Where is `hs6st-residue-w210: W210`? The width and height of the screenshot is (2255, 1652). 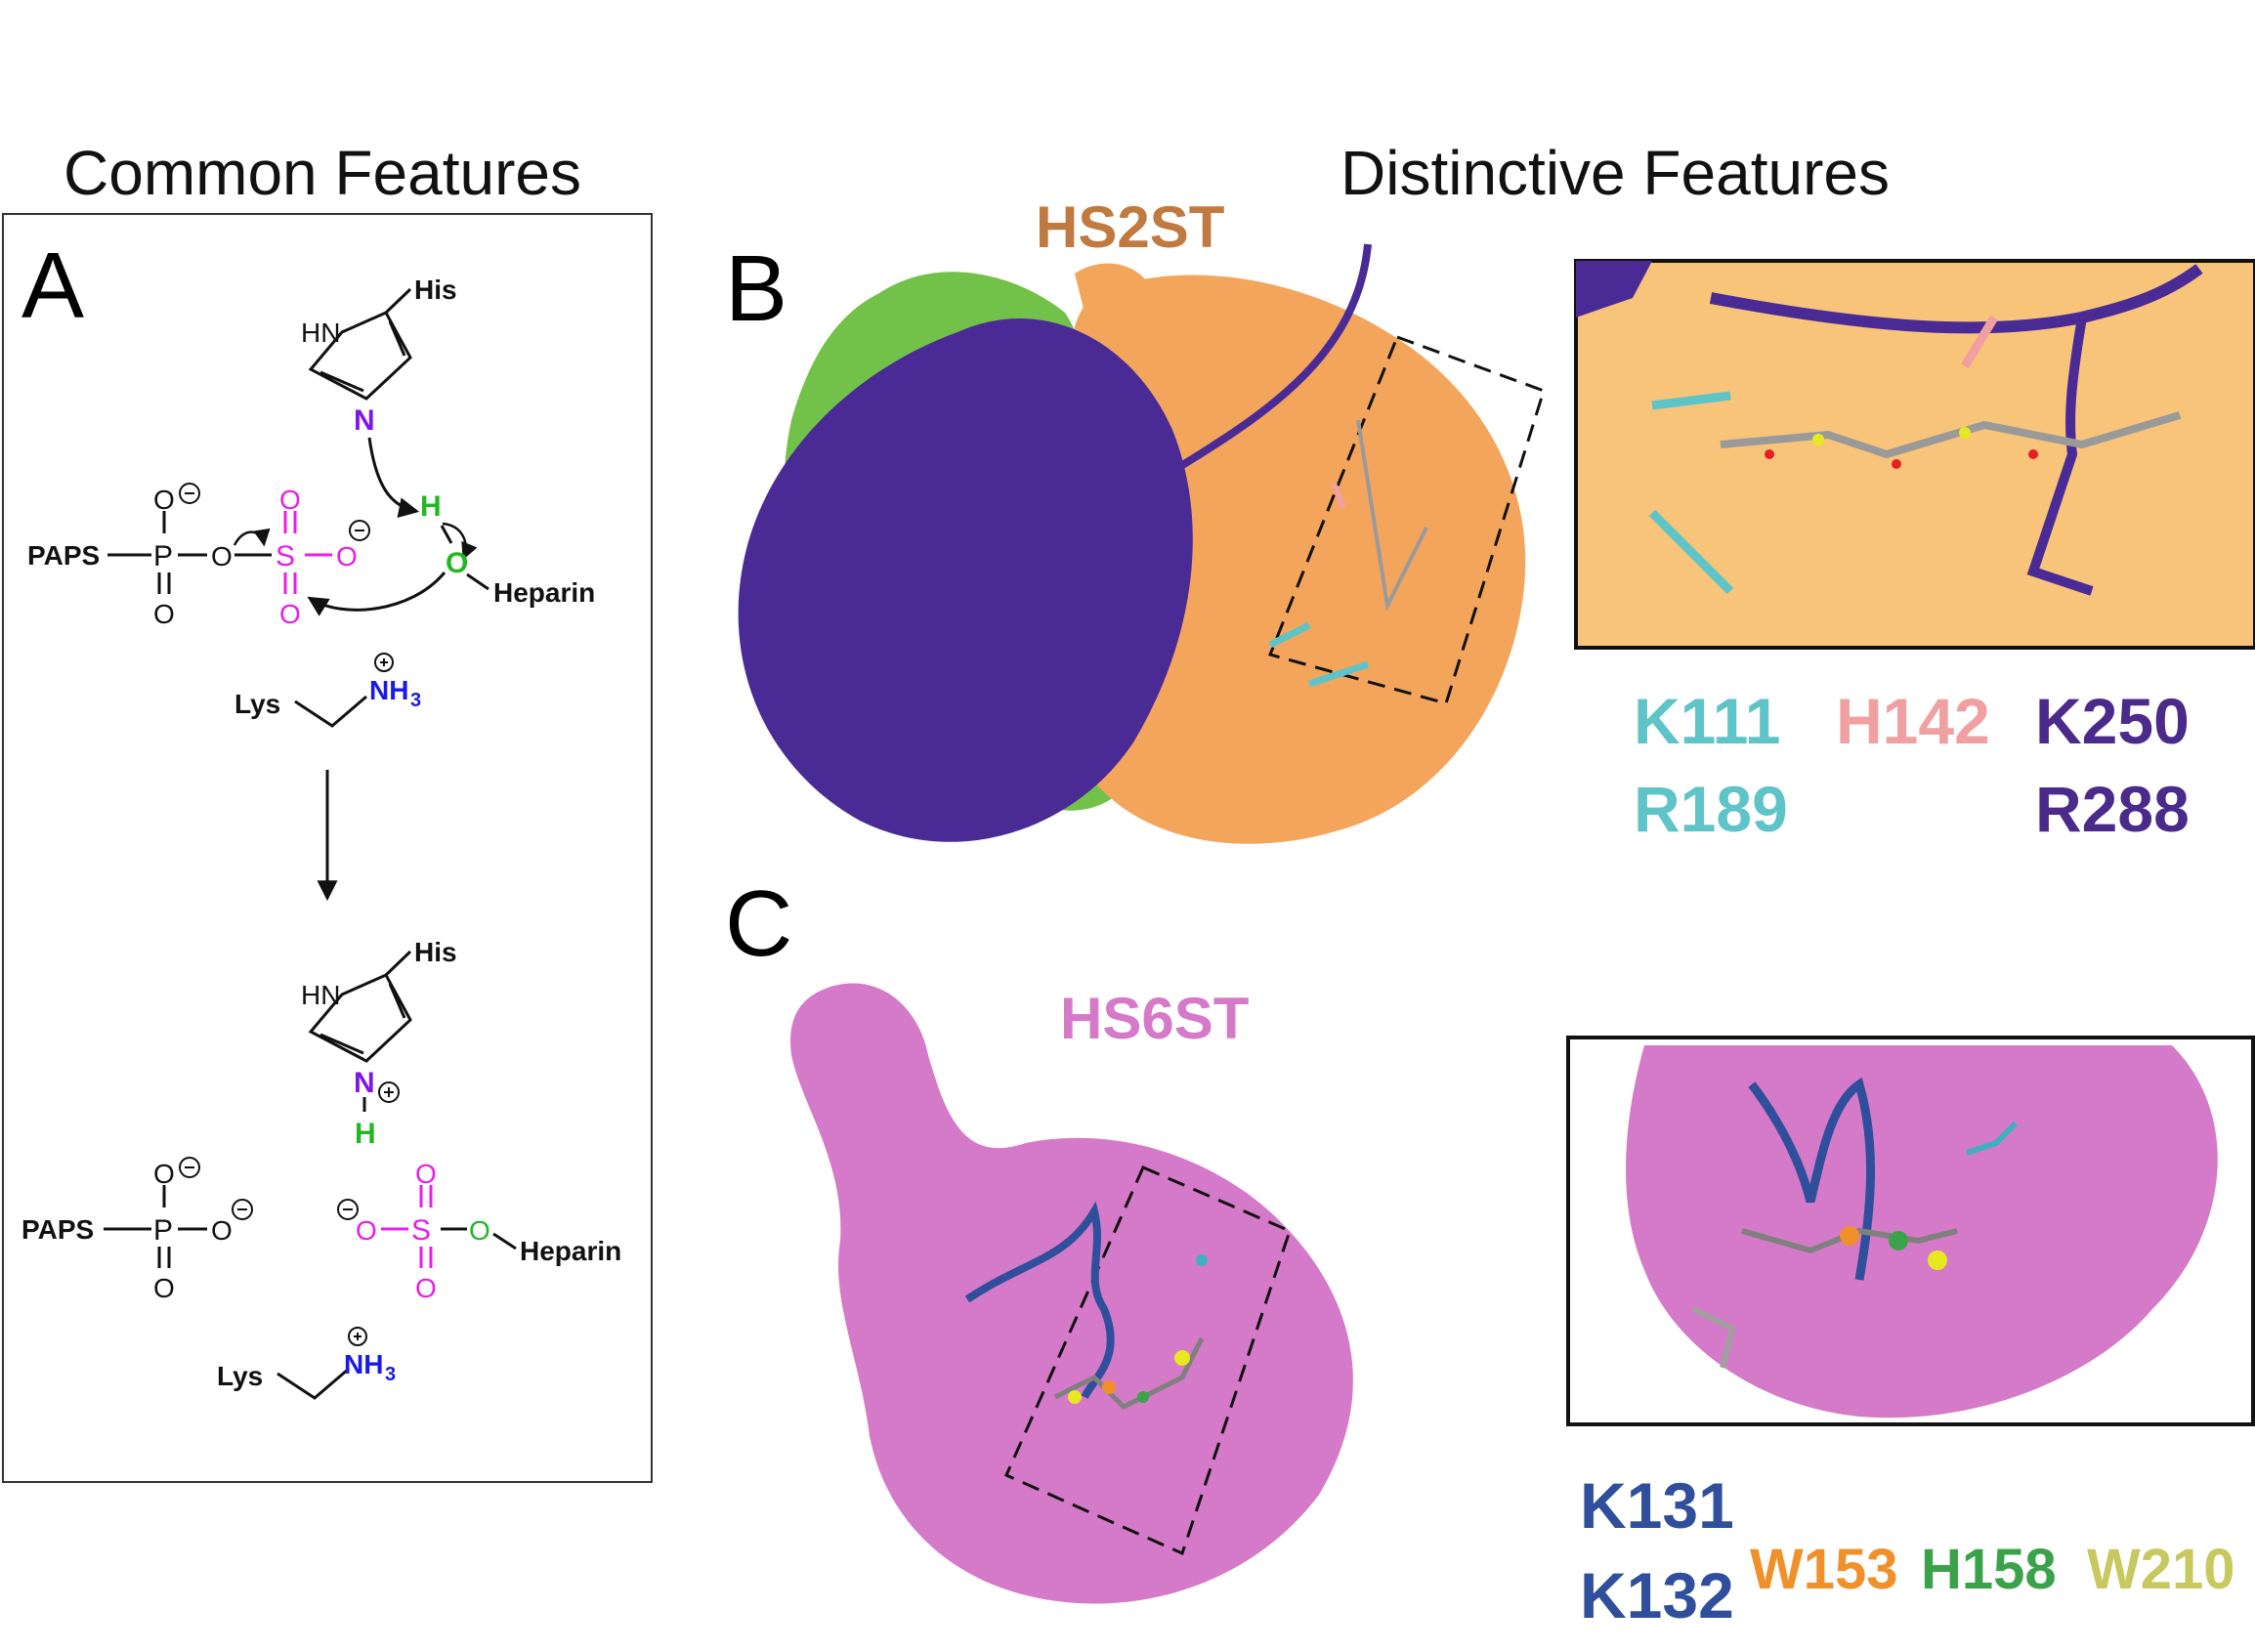 hs6st-residue-w210: W210 is located at coordinates (2161, 1569).